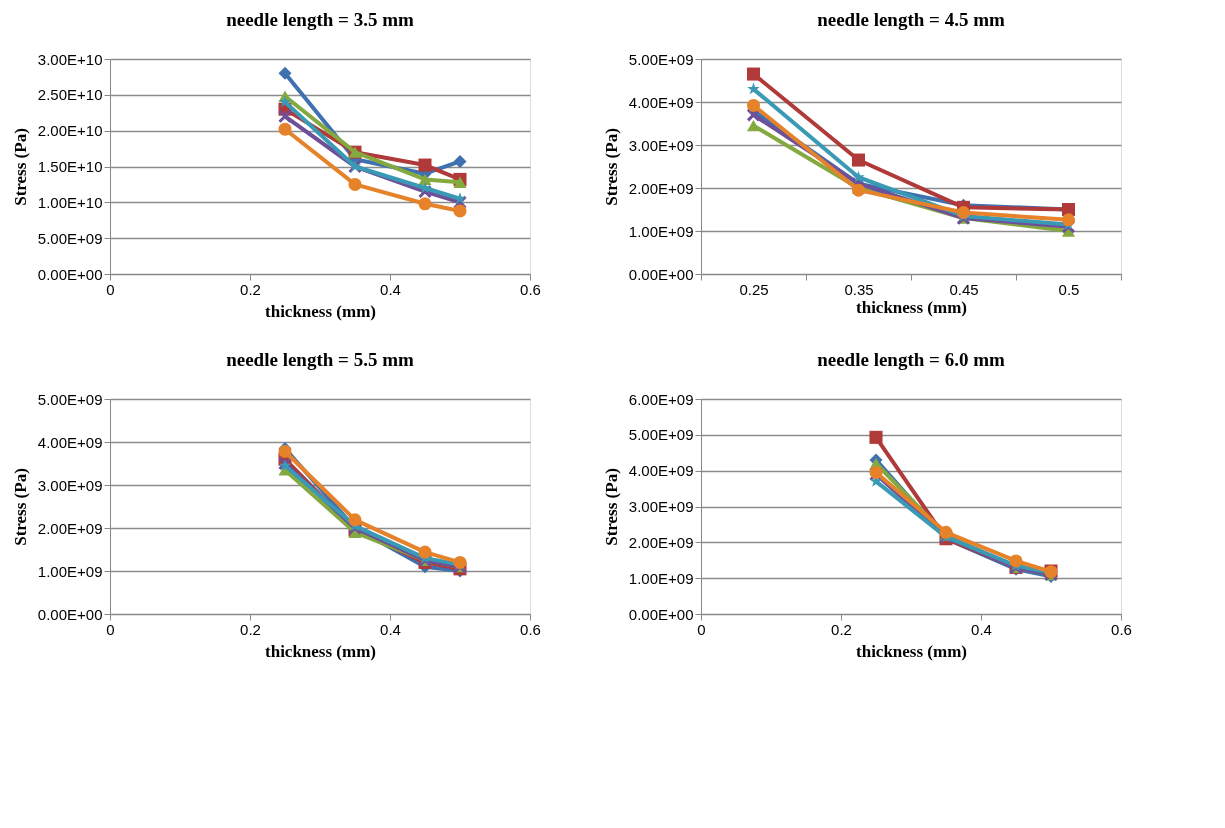 The image size is (1225, 828). I want to click on x-tick-label: 0.5, so click(1069, 289).